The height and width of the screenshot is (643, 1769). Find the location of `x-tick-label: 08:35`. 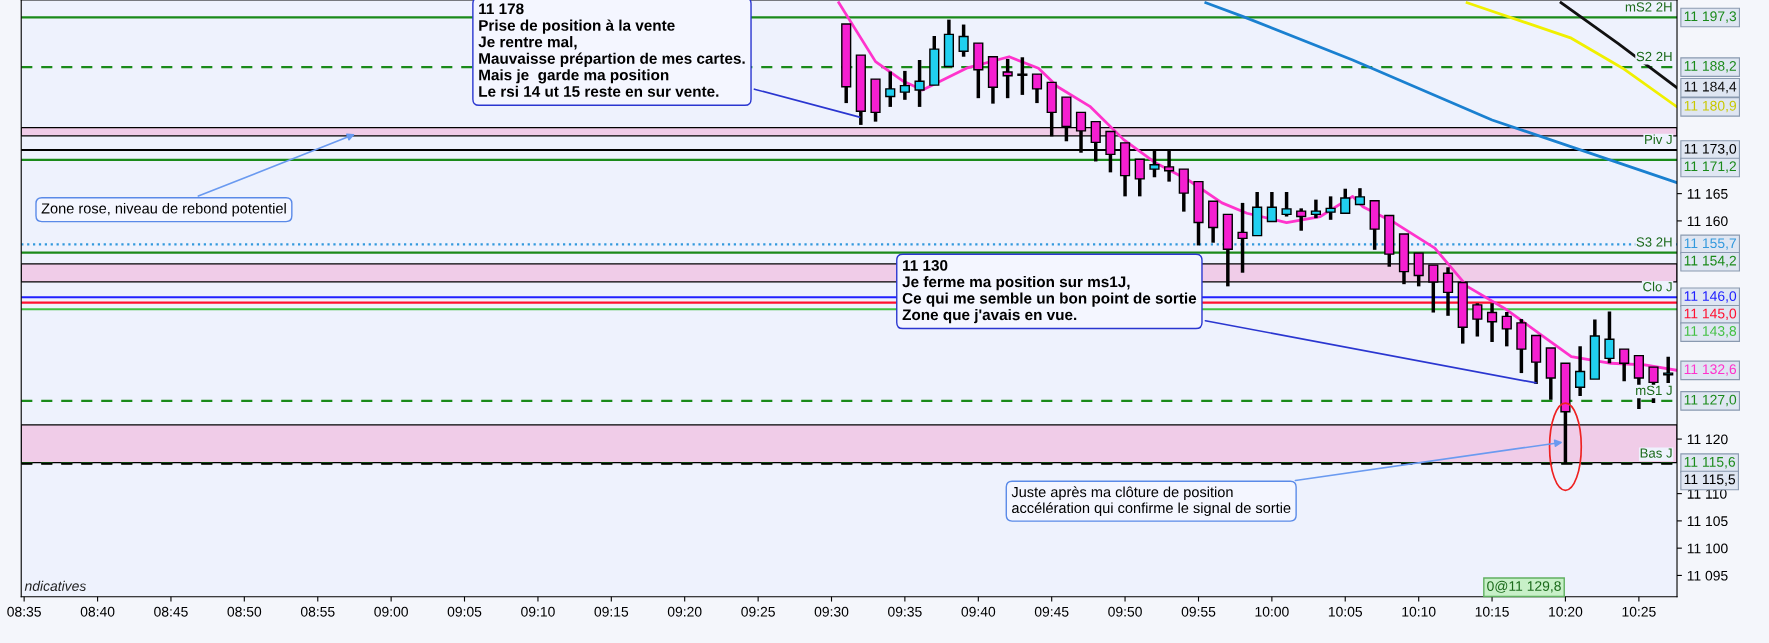

x-tick-label: 08:35 is located at coordinates (24, 611).